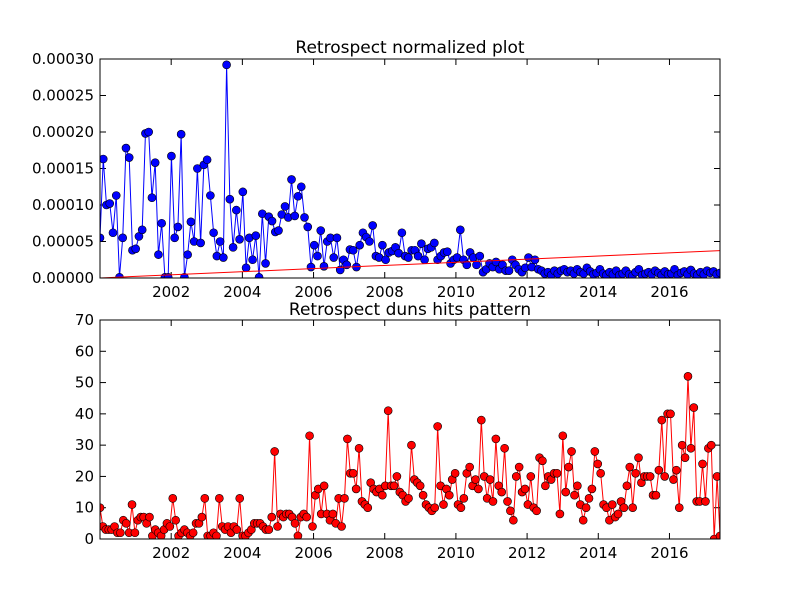 The height and width of the screenshot is (600, 800). I want to click on x-tick-label: 2016, so click(669, 292).